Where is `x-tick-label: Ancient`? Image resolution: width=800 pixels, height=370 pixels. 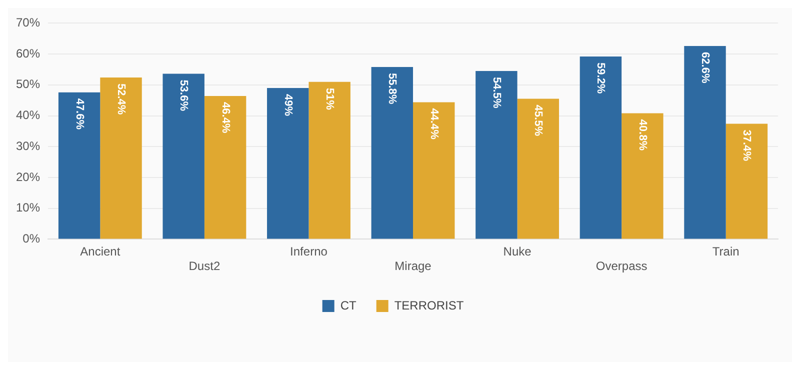
x-tick-label: Ancient is located at coordinates (100, 251).